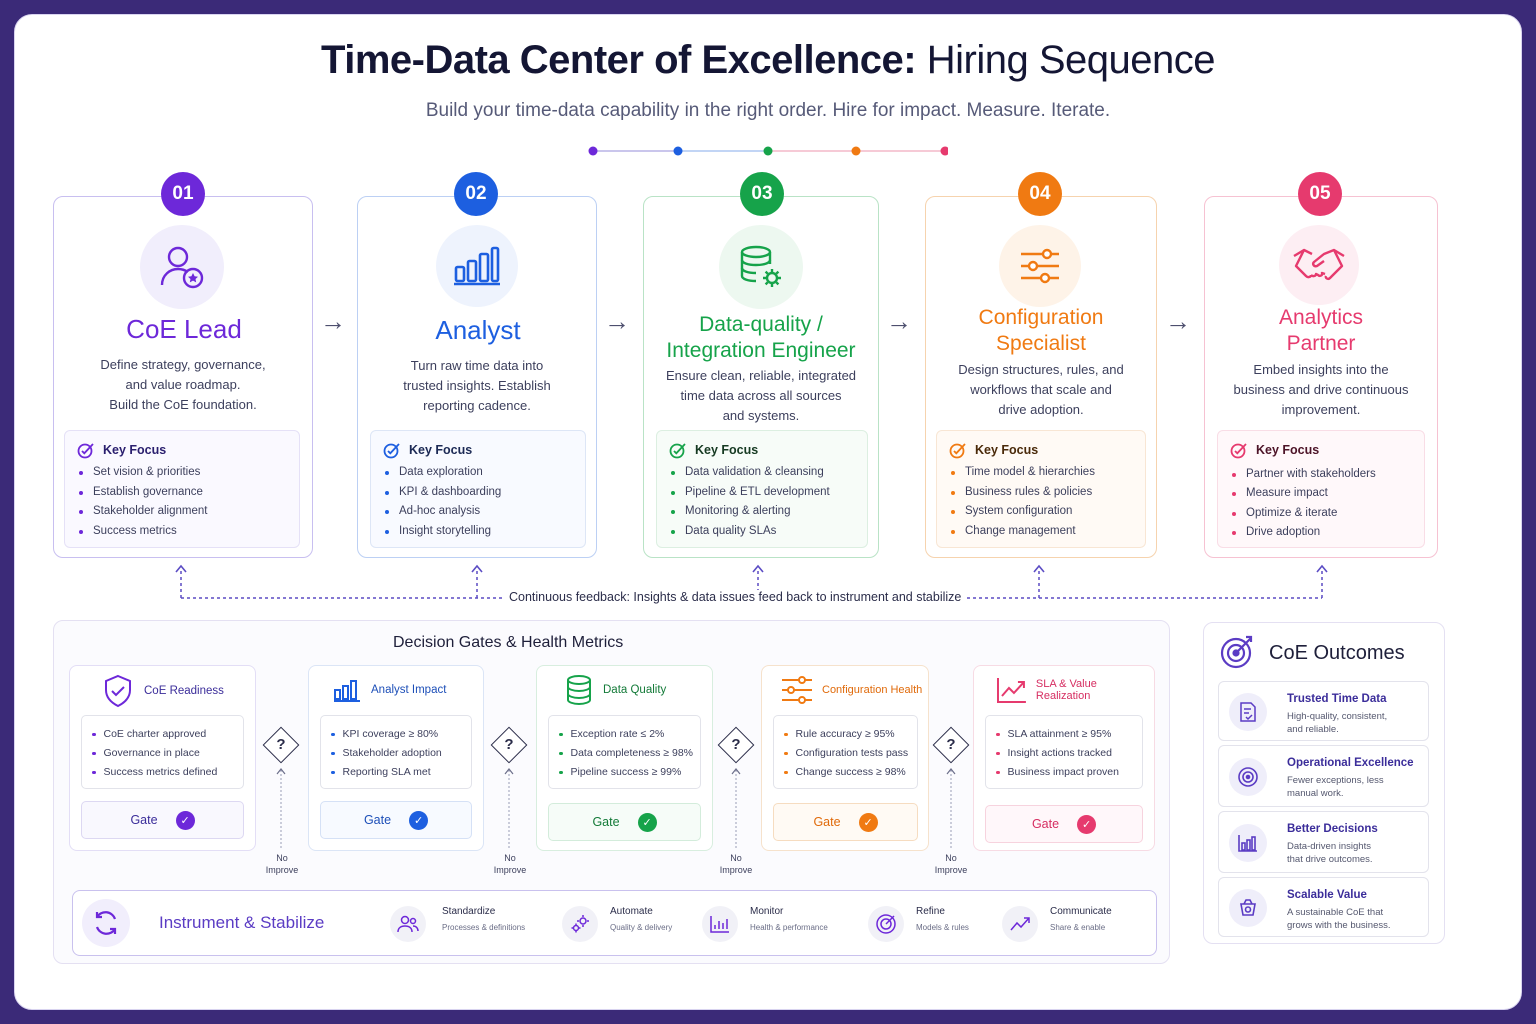 Image resolution: width=1536 pixels, height=1024 pixels. What do you see at coordinates (183, 194) in the screenshot?
I see `step-badge-01: 01` at bounding box center [183, 194].